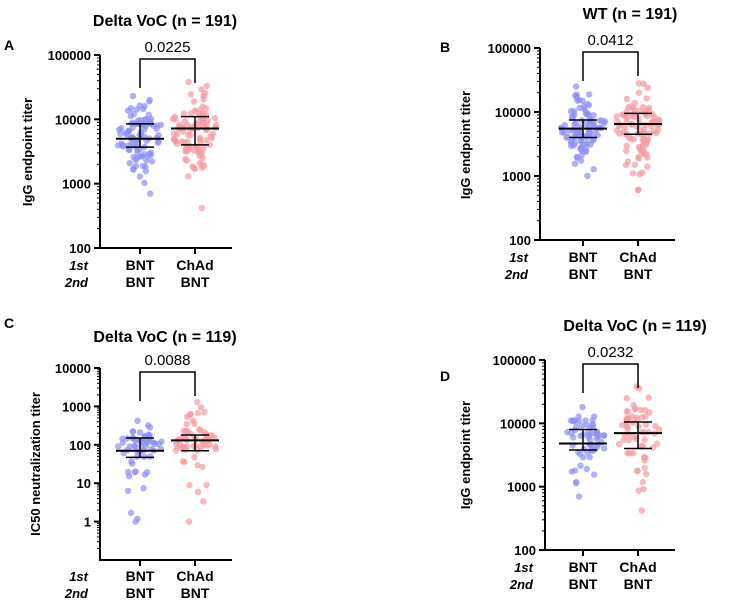  Describe the element at coordinates (165, 21) in the screenshot. I see `chart-title: Delta VoC (n = 191)` at that location.